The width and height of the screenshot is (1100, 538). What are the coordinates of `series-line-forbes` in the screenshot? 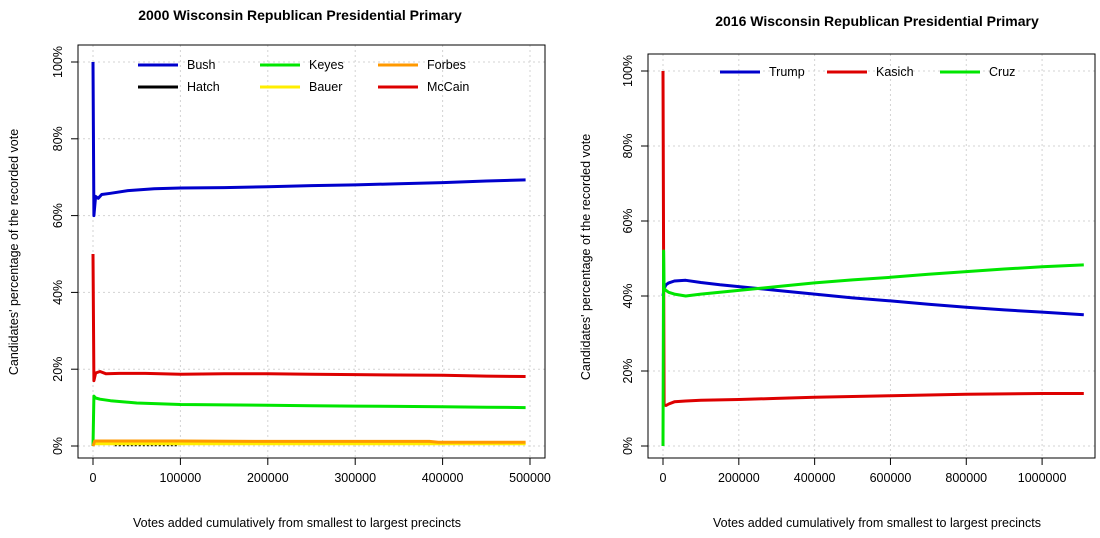 It's located at (308, 443).